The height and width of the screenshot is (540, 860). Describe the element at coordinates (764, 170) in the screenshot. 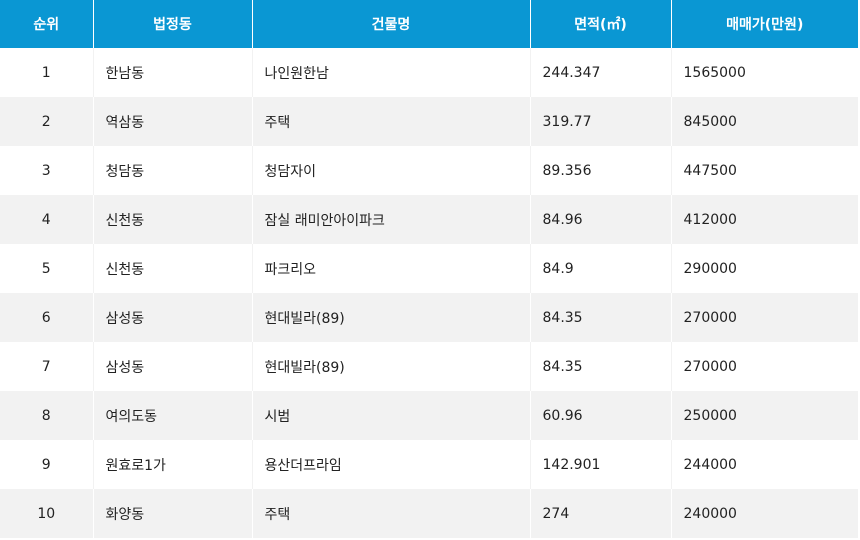

I see `cell-price: 447500` at that location.